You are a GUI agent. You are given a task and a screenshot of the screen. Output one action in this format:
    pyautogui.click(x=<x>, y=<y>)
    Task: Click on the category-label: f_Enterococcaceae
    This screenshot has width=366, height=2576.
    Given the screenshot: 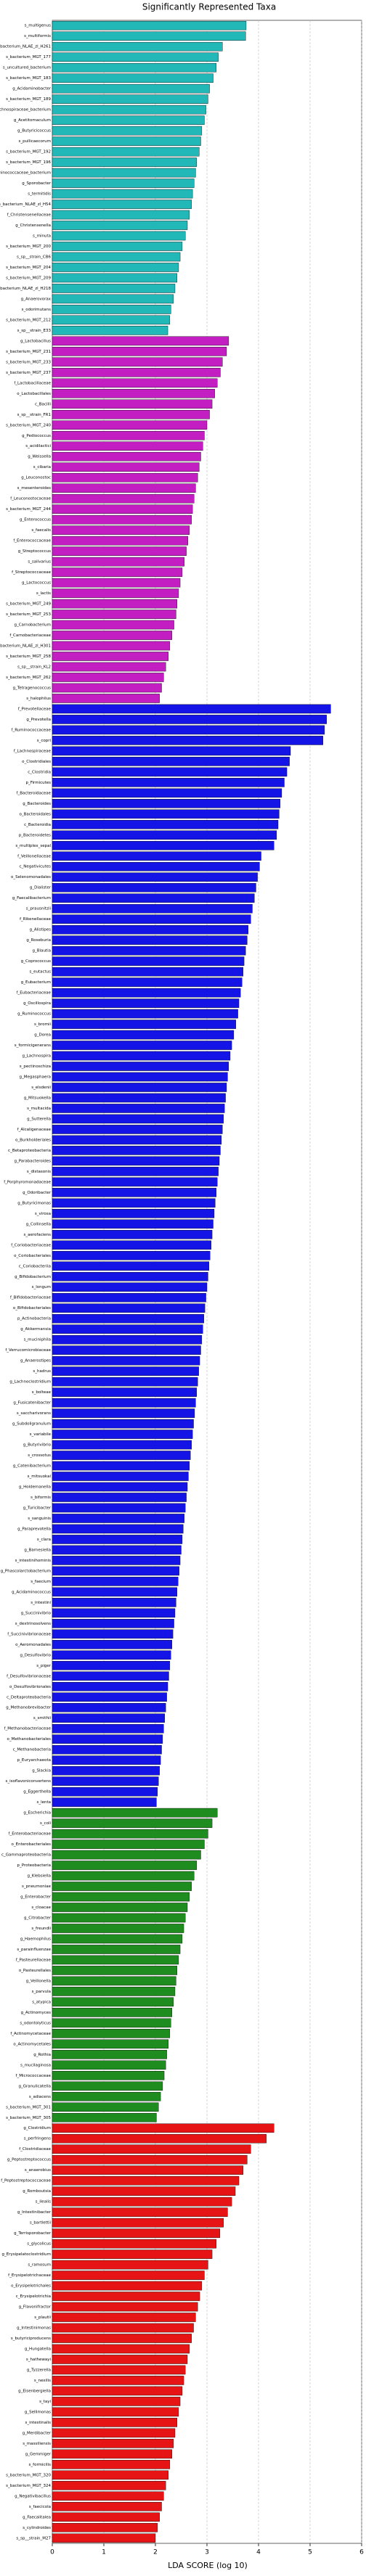 What is the action you would take?
    pyautogui.click(x=32, y=541)
    